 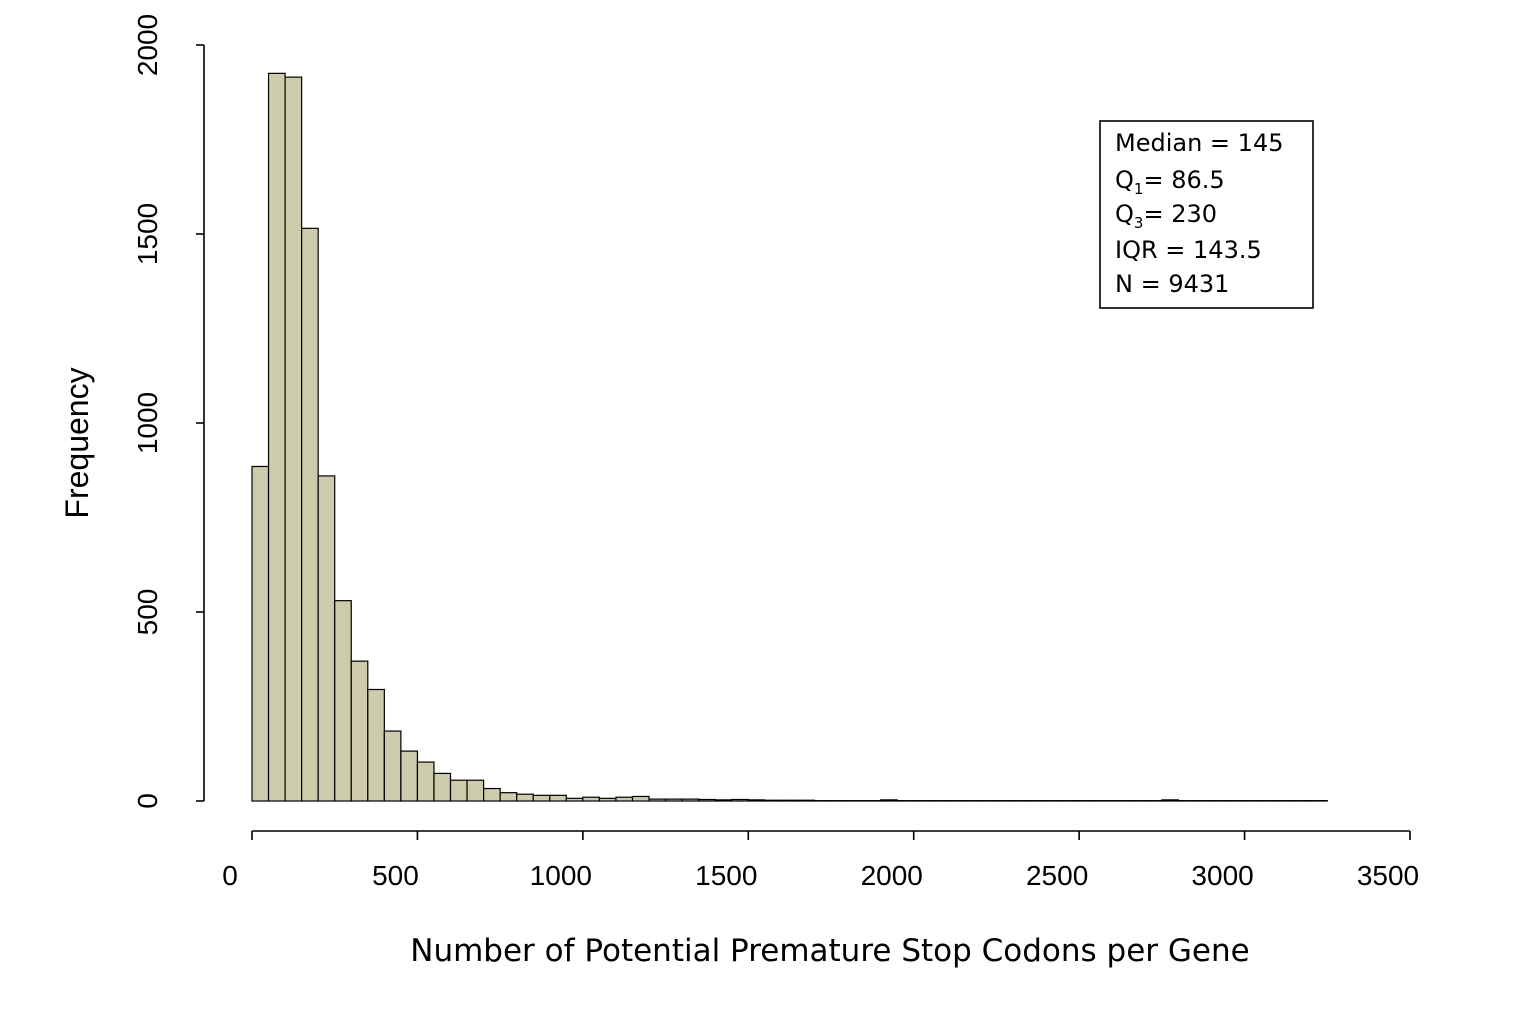 What do you see at coordinates (1158, 143) in the screenshot?
I see `stat-median-label: Median` at bounding box center [1158, 143].